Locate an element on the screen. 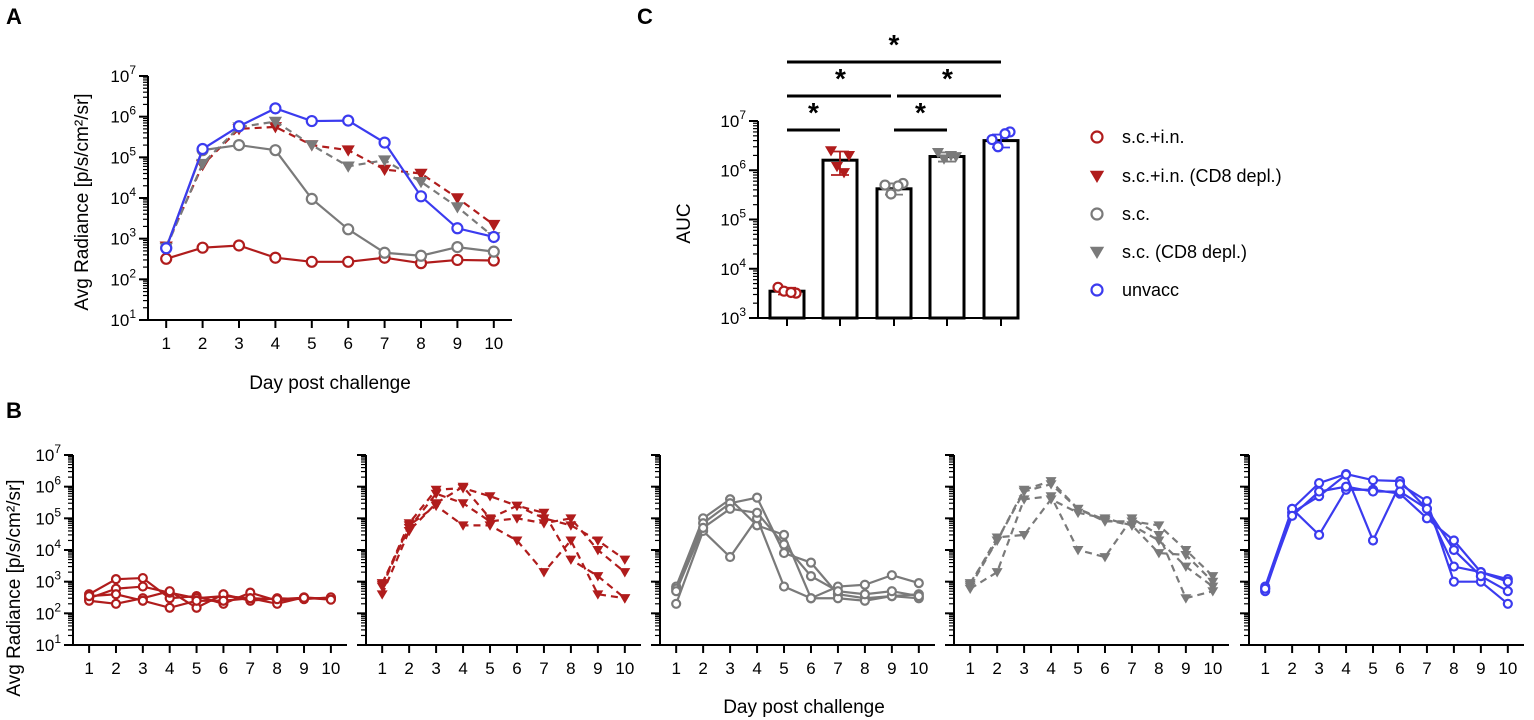  x-axis-title: Day post challenge is located at coordinates (330, 383).